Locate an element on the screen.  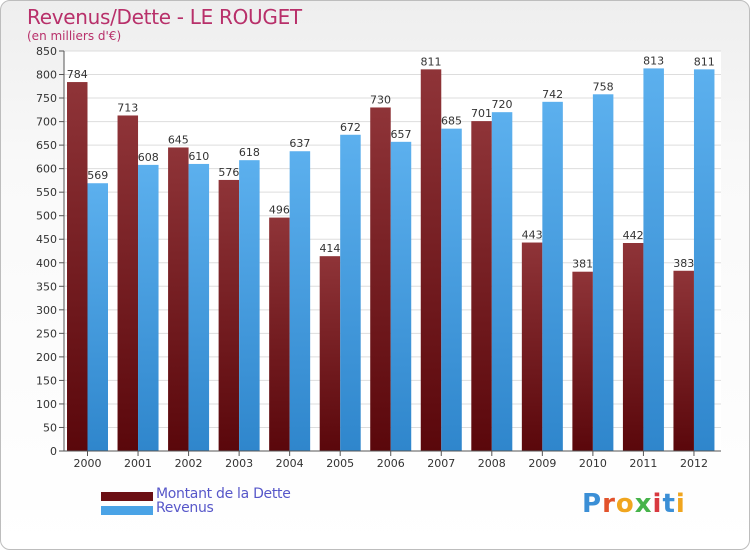
bar-dette-2009 is located at coordinates (532, 346).